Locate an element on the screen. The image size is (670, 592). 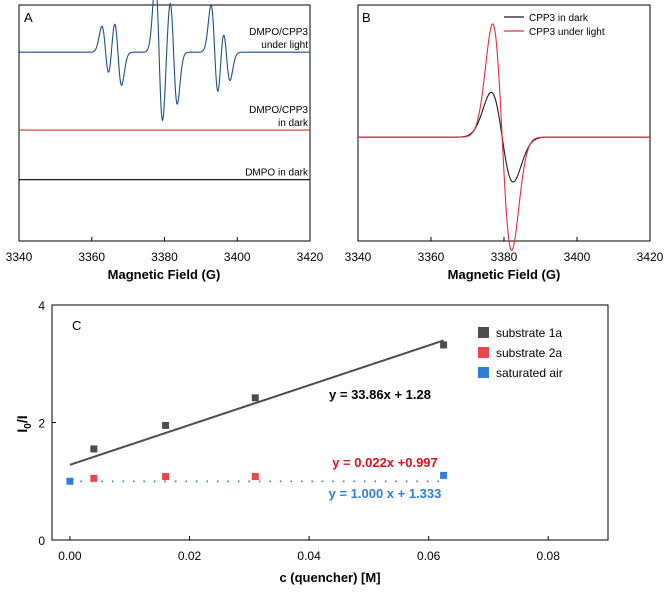
panel-b-legend-label: CPP3 in dark is located at coordinates (559, 18).